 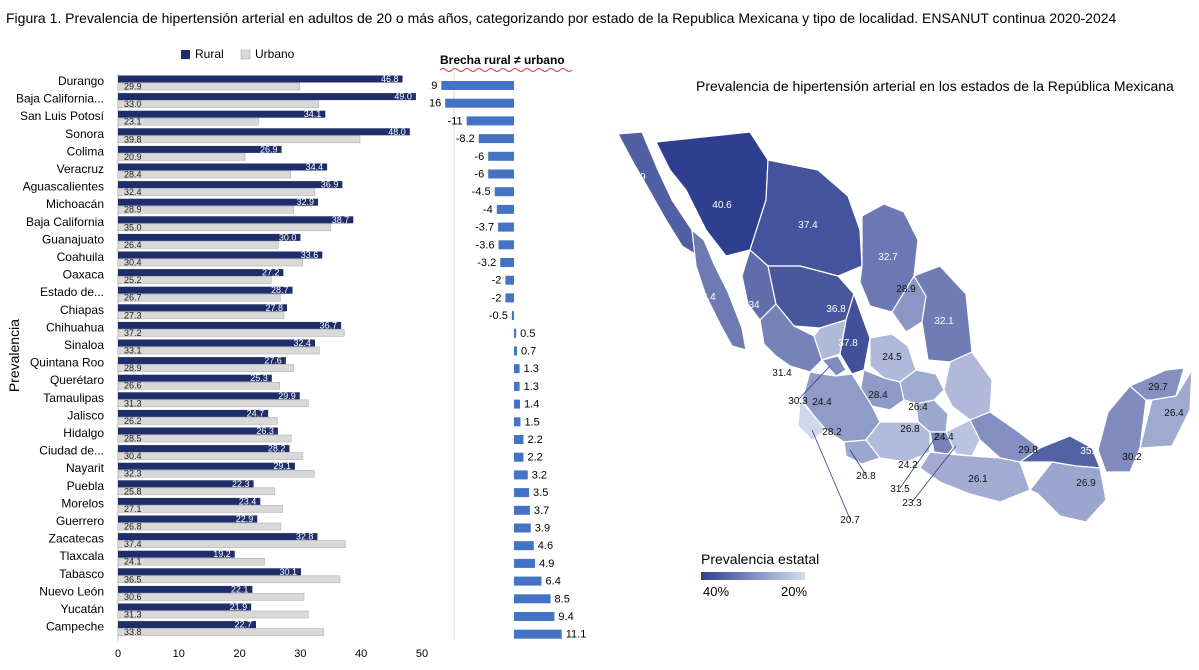 I want to click on category-label: Yucatán, so click(x=82, y=609).